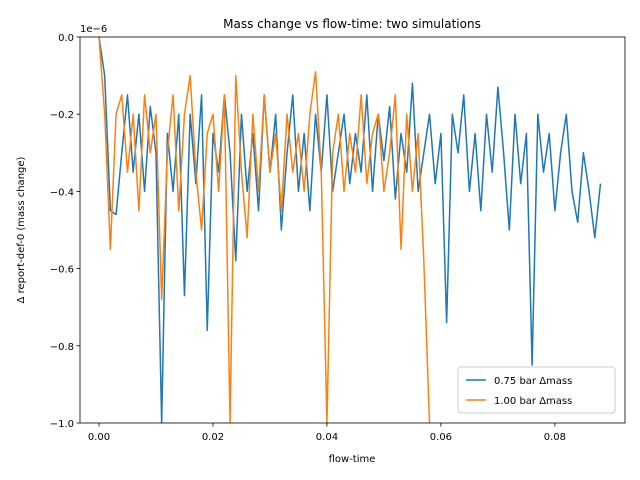  Describe the element at coordinates (62, 270) in the screenshot. I see `y-tick-label: −0.6` at that location.